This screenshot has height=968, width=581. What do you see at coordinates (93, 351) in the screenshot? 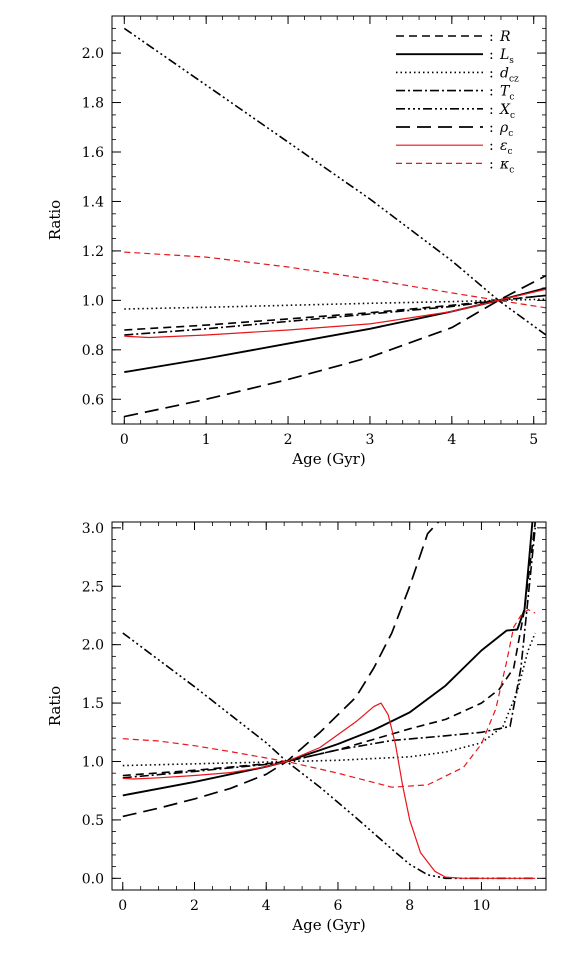
I see `top-y-tick-label: 0.8` at bounding box center [93, 351].